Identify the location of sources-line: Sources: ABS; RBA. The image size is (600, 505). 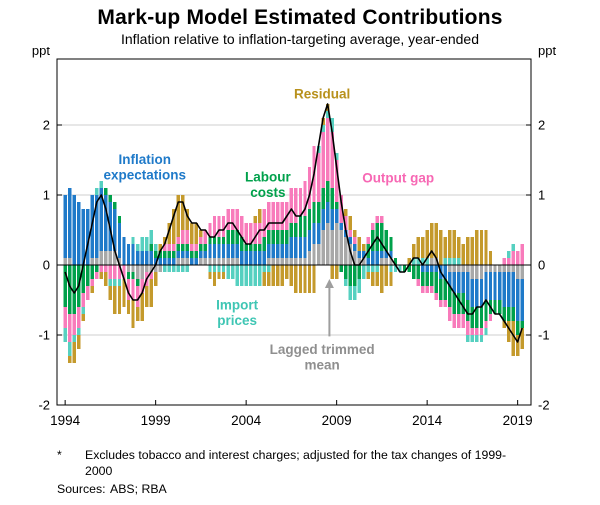
(308, 490).